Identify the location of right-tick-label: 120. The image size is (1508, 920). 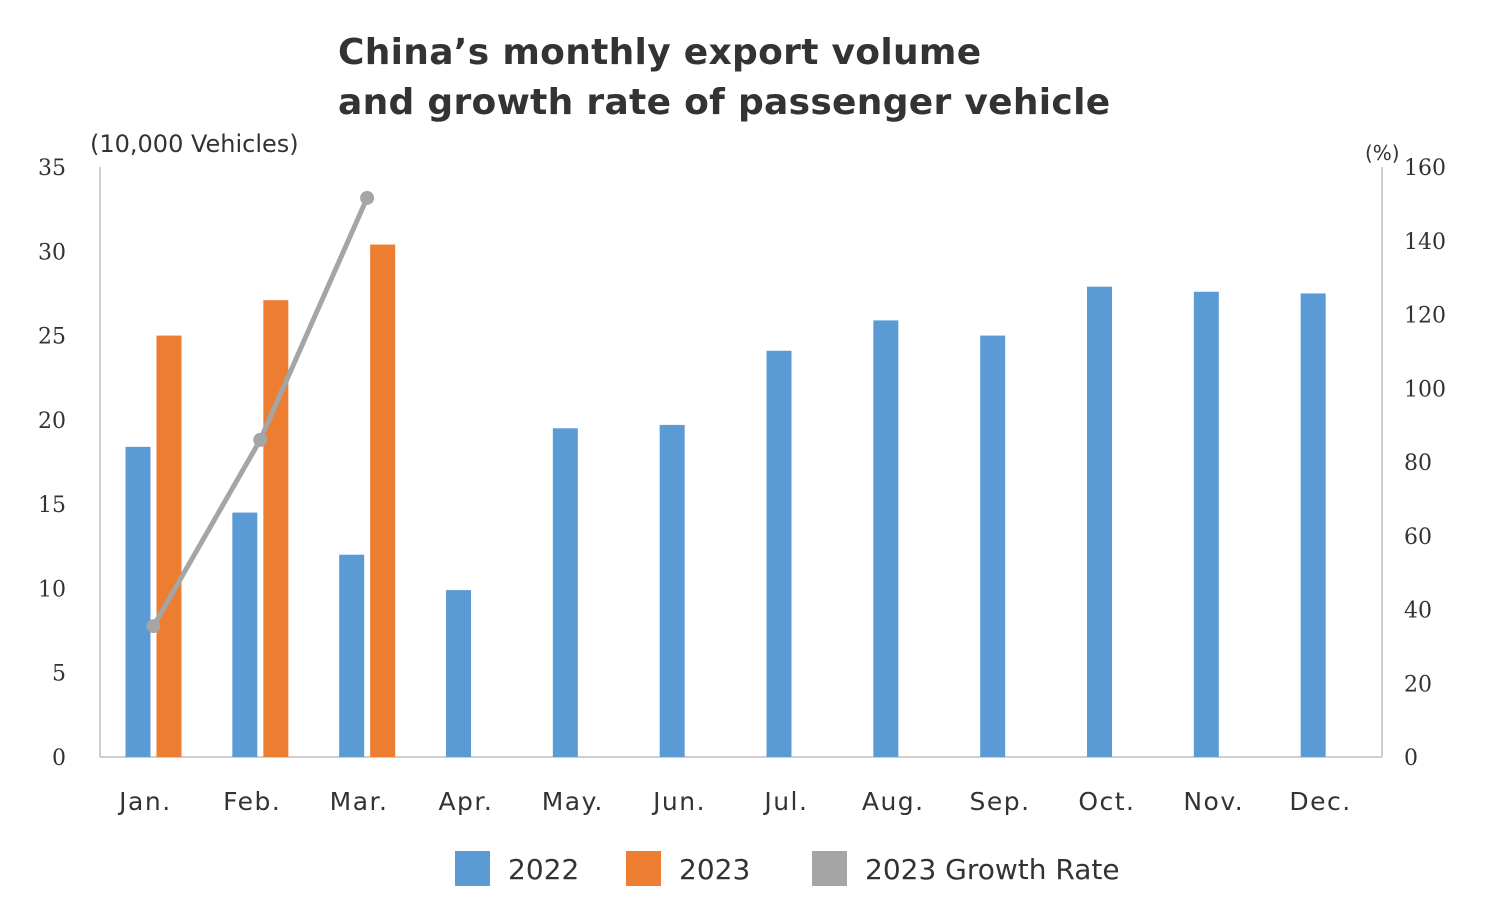
(1425, 316).